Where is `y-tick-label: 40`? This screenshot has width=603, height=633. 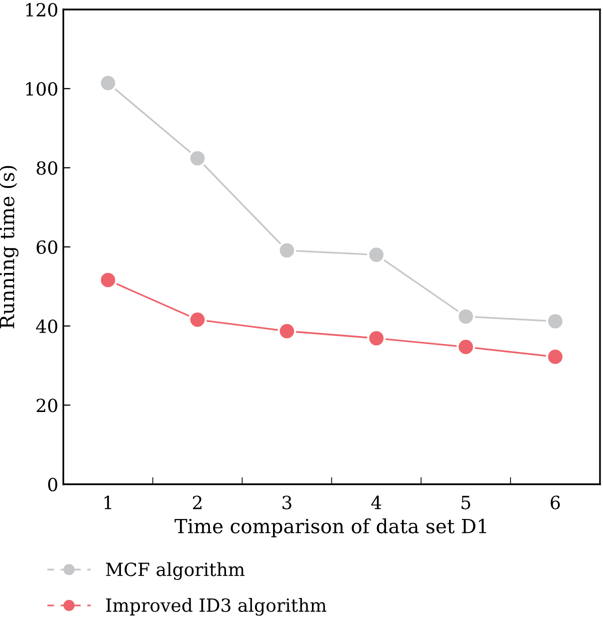 y-tick-label: 40 is located at coordinates (47, 326).